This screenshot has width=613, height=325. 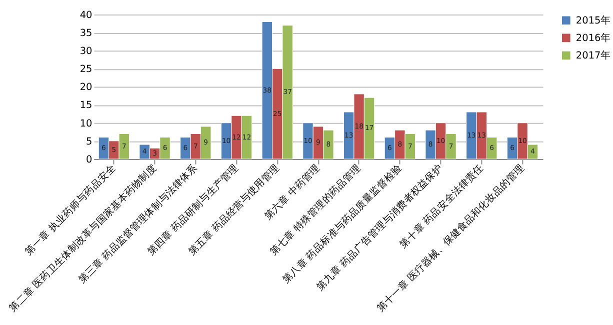 What do you see at coordinates (86, 106) in the screenshot?
I see `y-tick-label: 15` at bounding box center [86, 106].